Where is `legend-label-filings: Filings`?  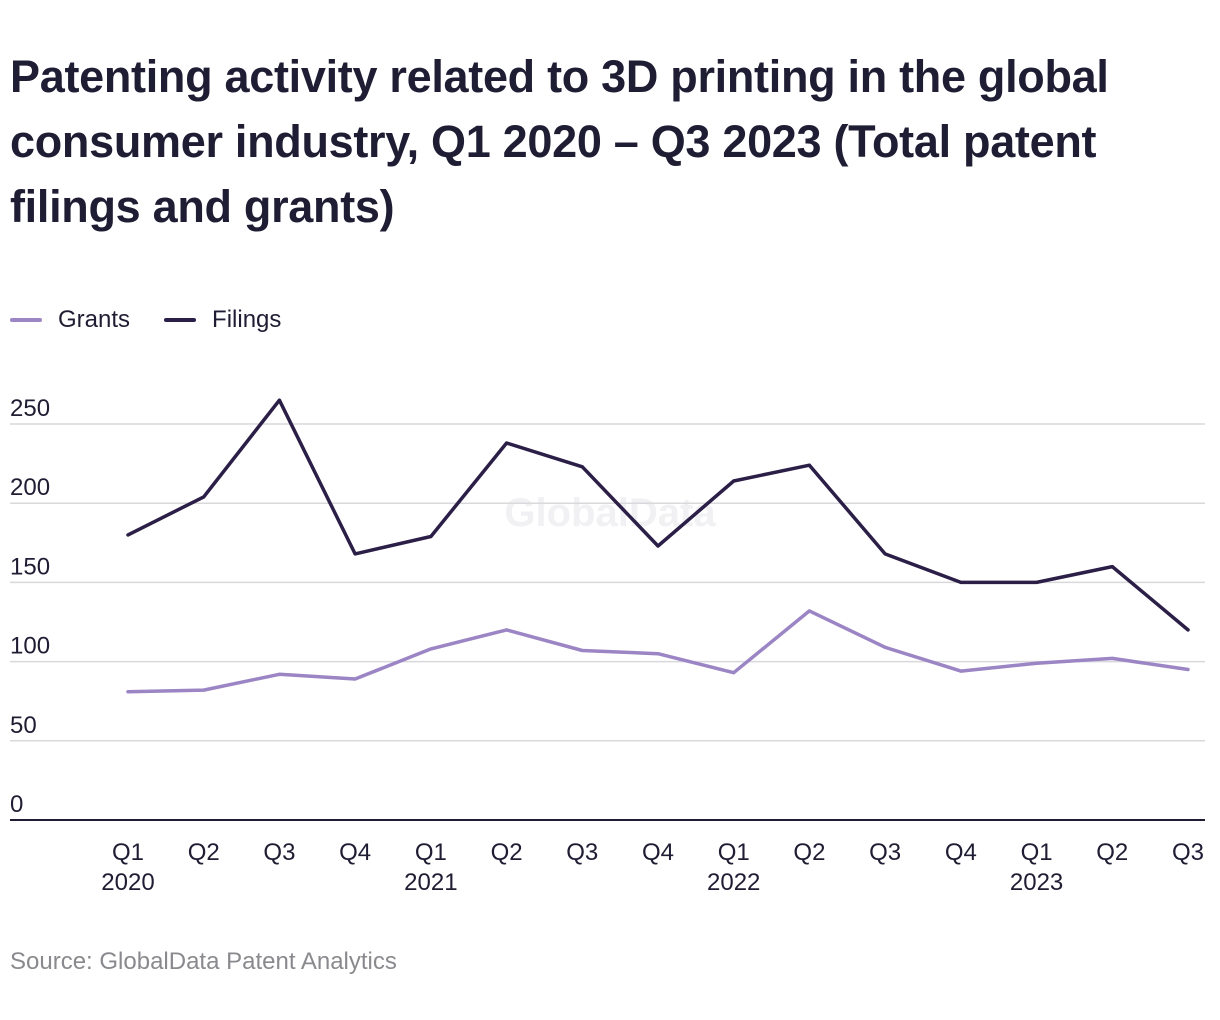 legend-label-filings: Filings is located at coordinates (247, 319).